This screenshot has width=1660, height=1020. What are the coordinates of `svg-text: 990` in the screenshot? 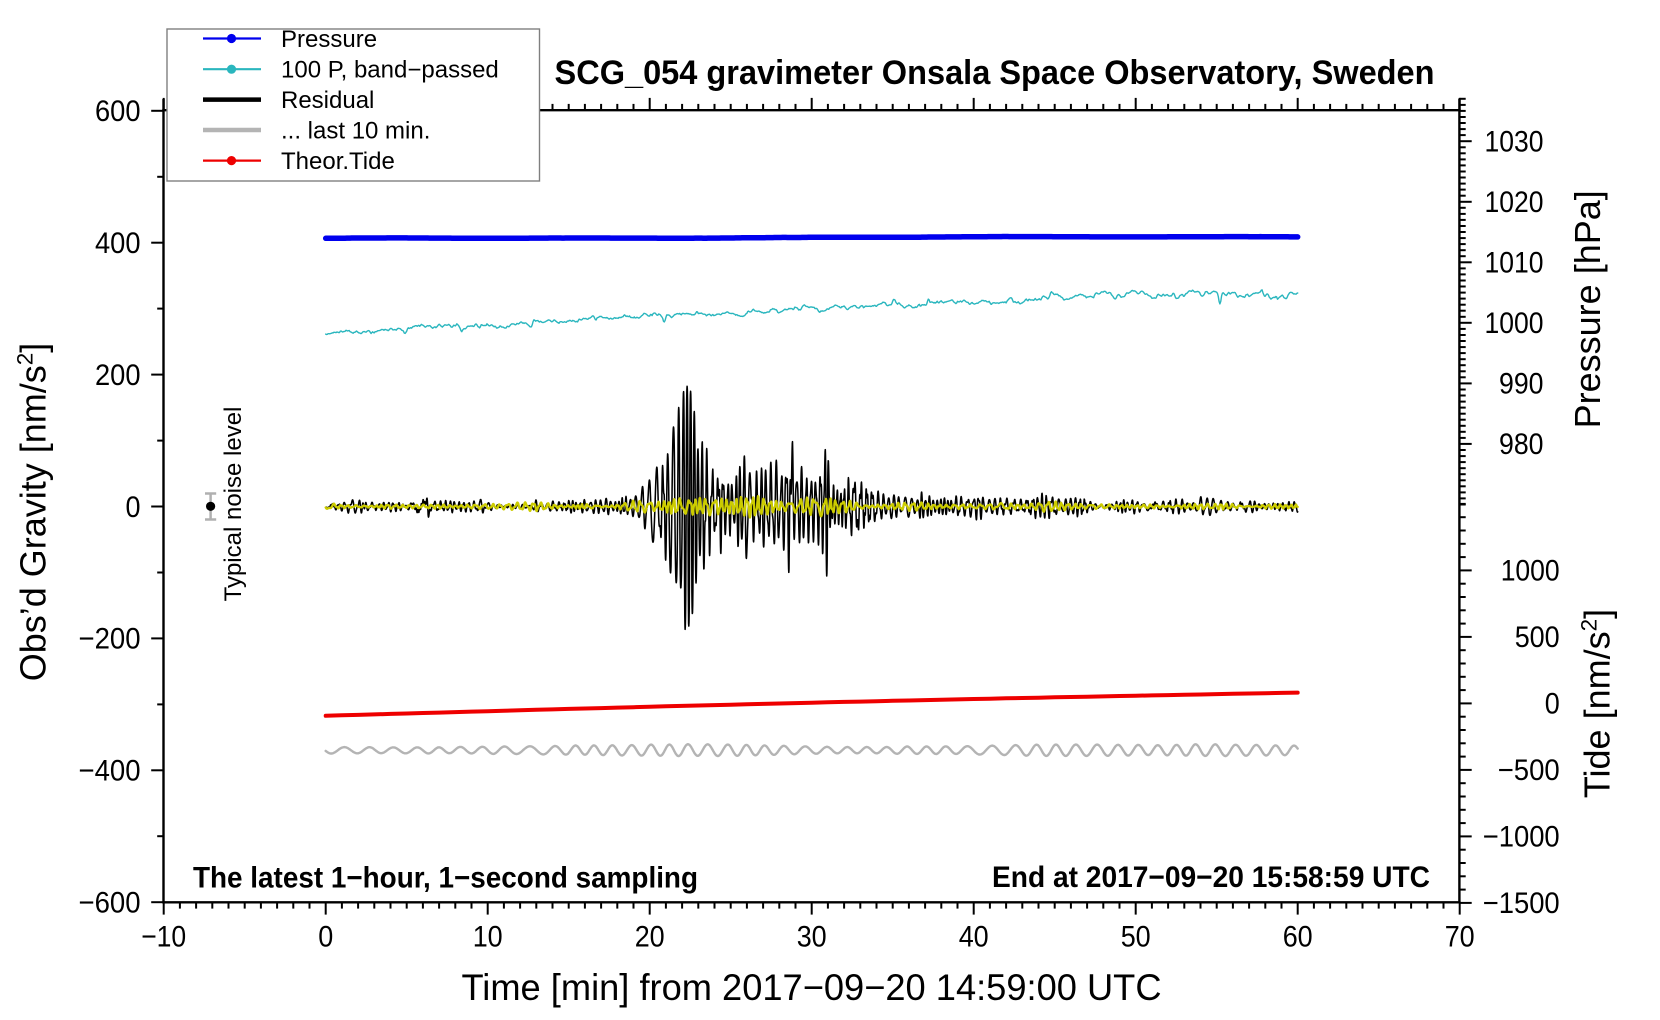 It's located at (1521, 384).